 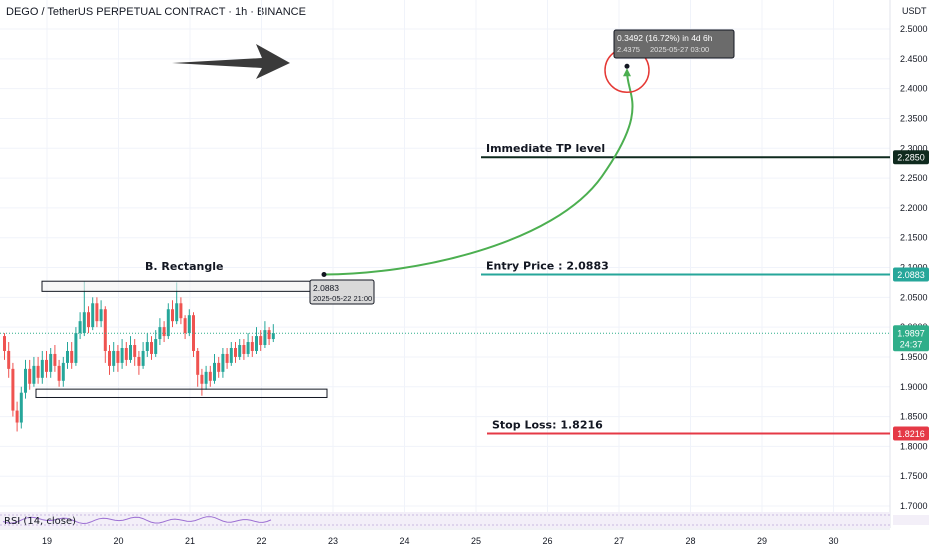 What do you see at coordinates (627, 72) in the screenshot?
I see `projection-arrowhead` at bounding box center [627, 72].